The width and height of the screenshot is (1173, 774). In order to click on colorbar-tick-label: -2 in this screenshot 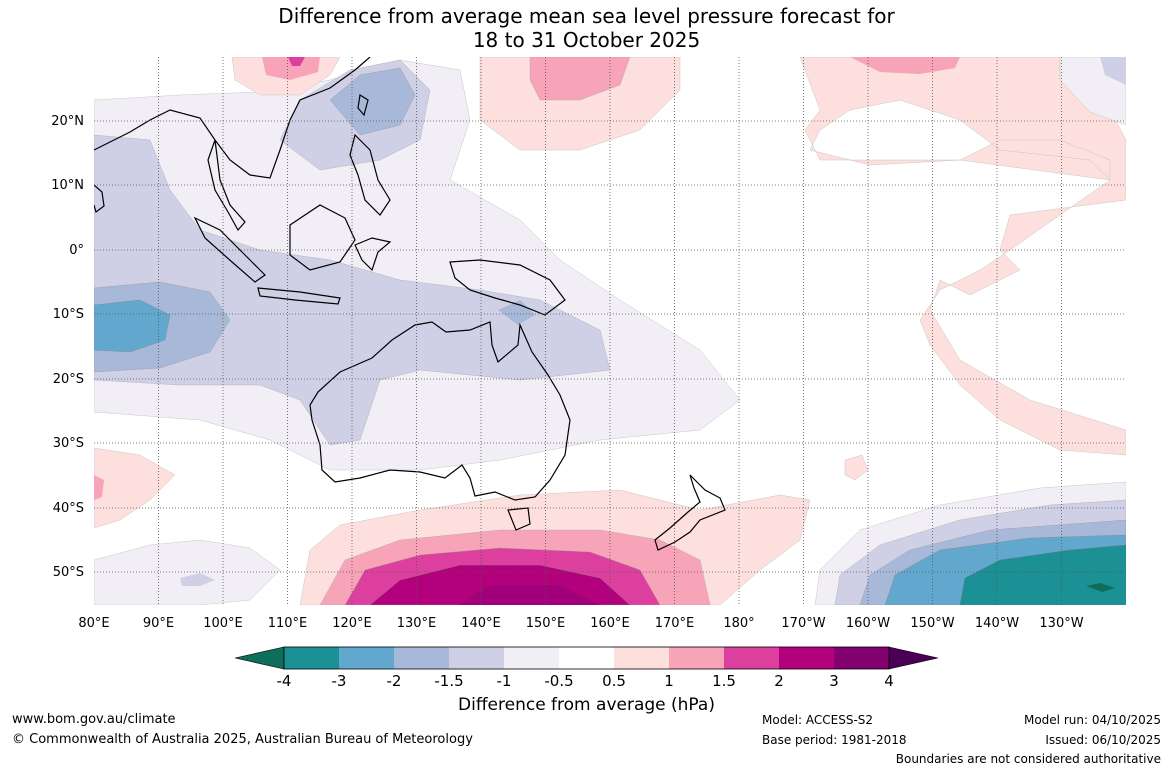, I will do `click(394, 681)`.